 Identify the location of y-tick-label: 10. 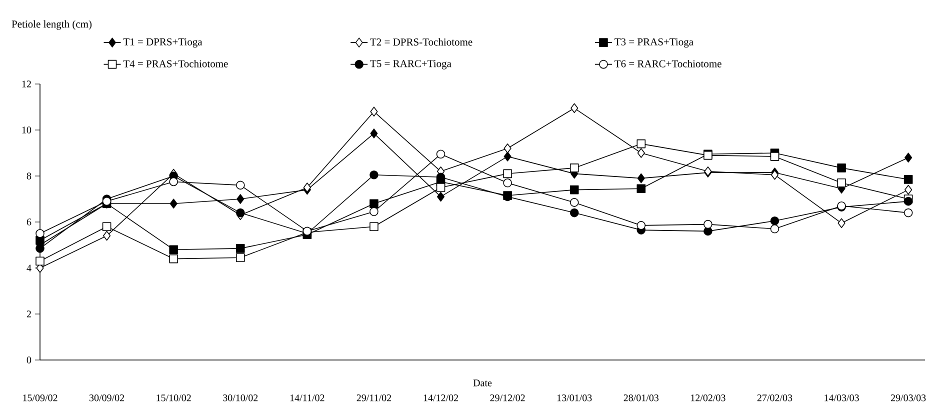
(27, 130).